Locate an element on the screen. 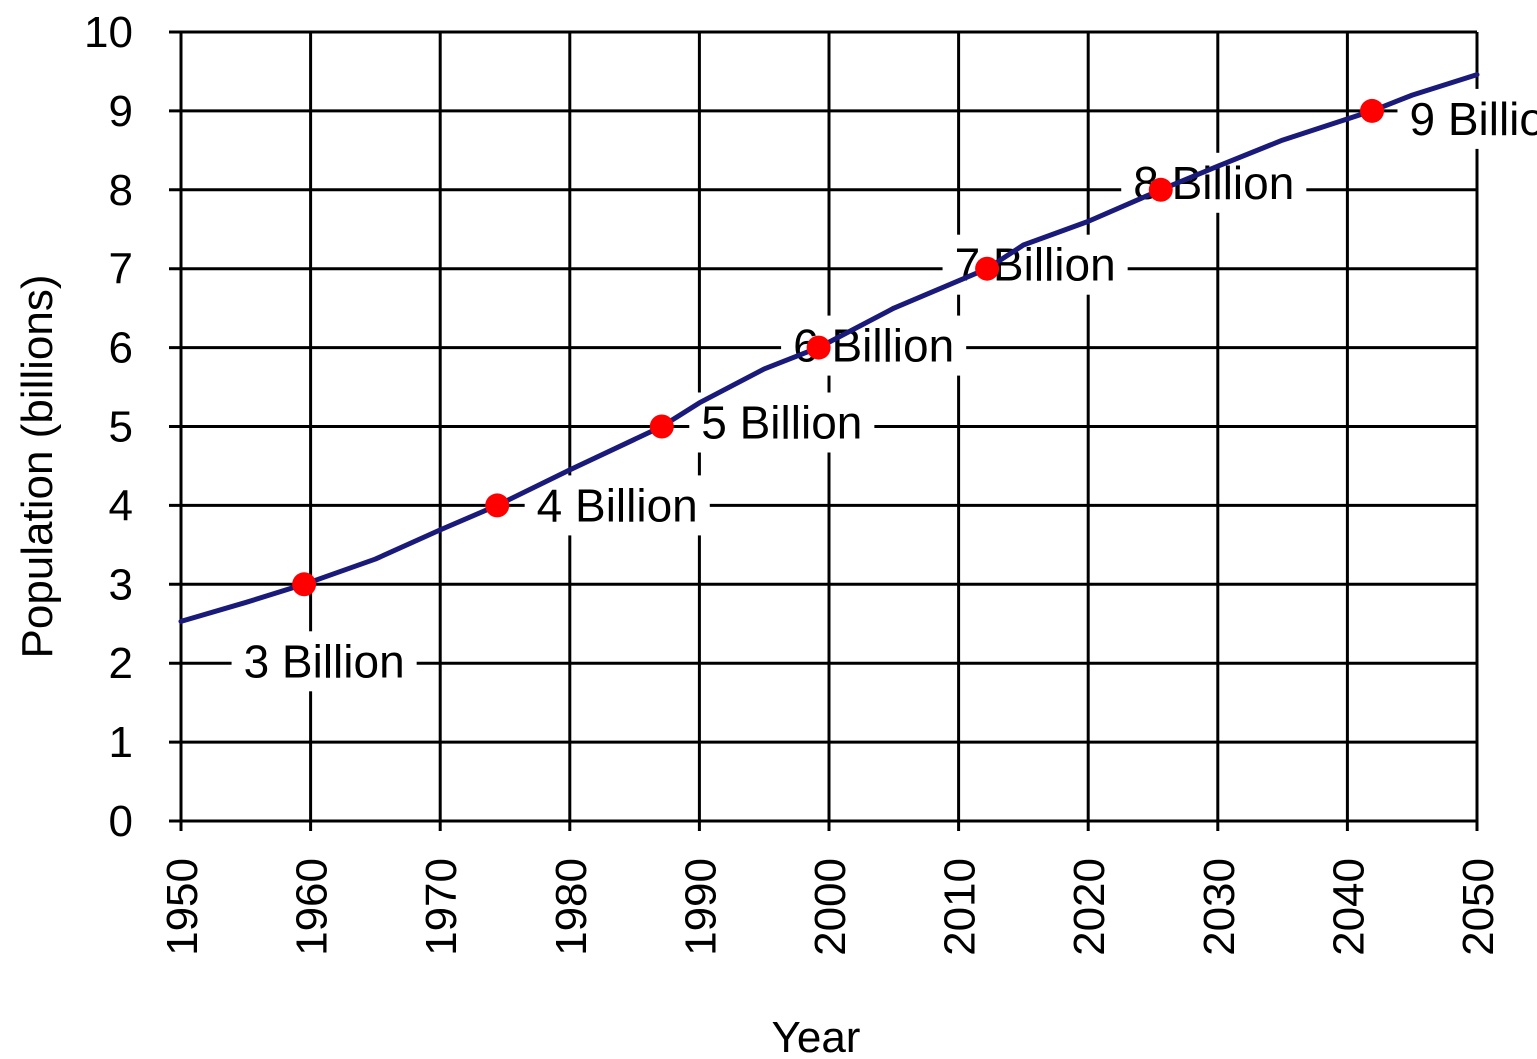 The image size is (1537, 1059). y-tick-label: 4 is located at coordinates (121, 505).